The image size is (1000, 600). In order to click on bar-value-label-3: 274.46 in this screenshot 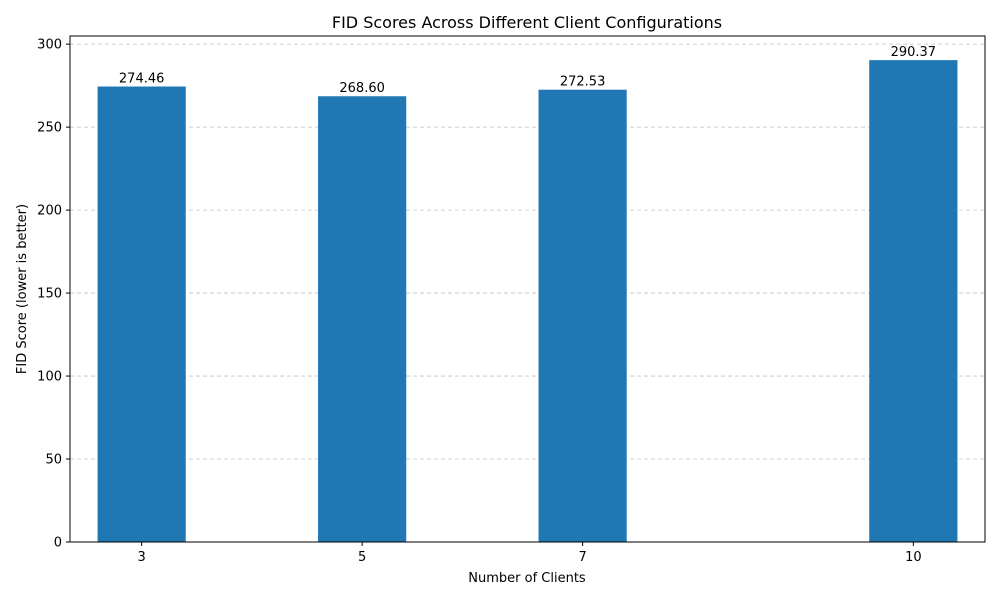, I will do `click(142, 79)`.